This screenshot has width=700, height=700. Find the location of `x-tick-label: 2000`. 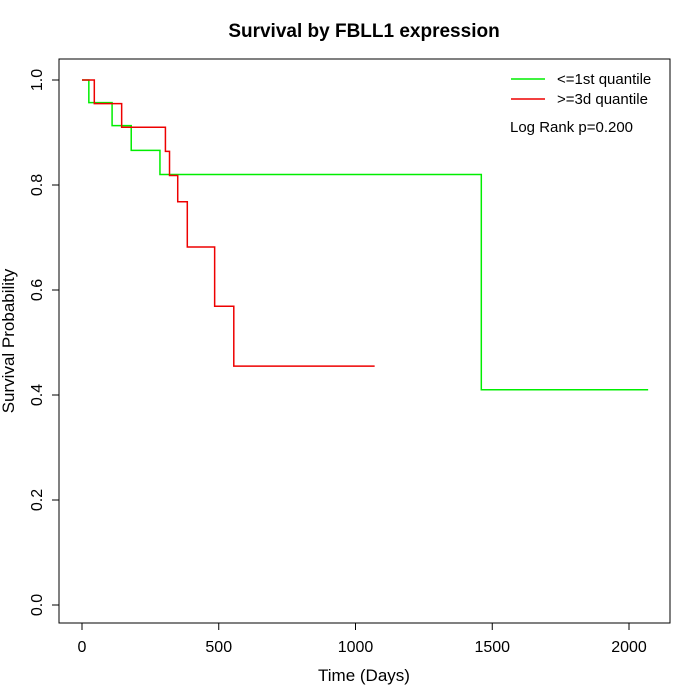

x-tick-label: 2000 is located at coordinates (629, 647).